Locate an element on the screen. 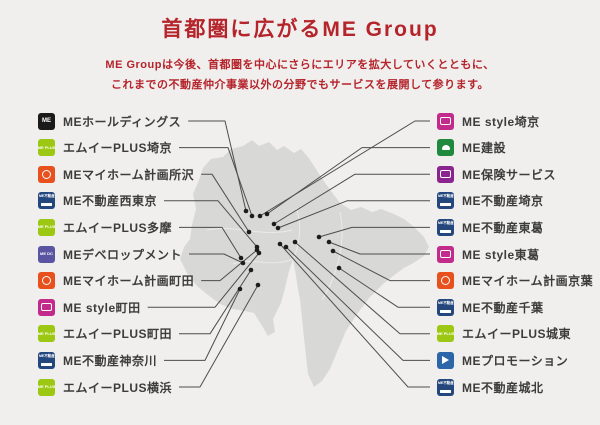  company-item: ME不動産 ME不動産千葉 is located at coordinates (490, 307).